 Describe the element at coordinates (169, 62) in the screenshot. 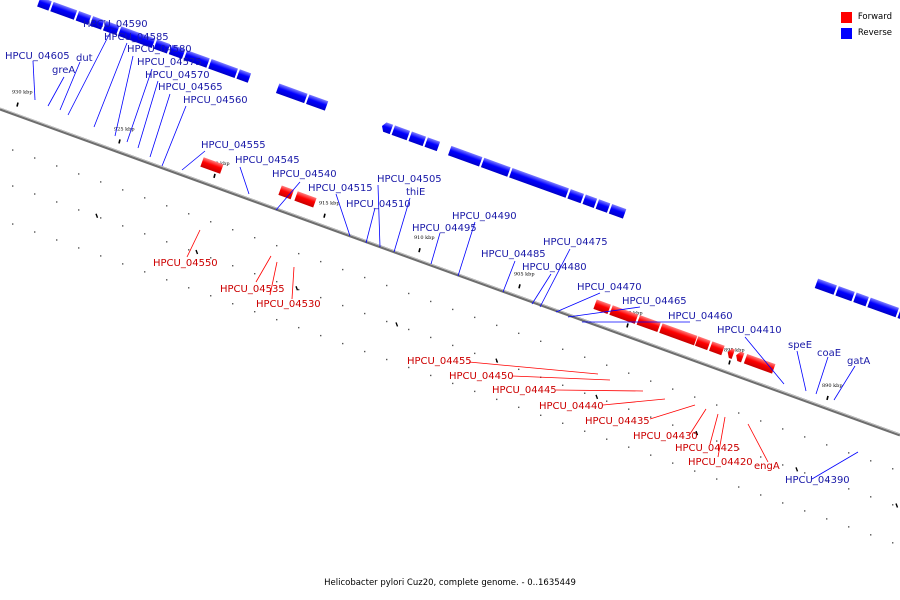

I see `label-hpcu-04575: HPCU_04575` at that location.